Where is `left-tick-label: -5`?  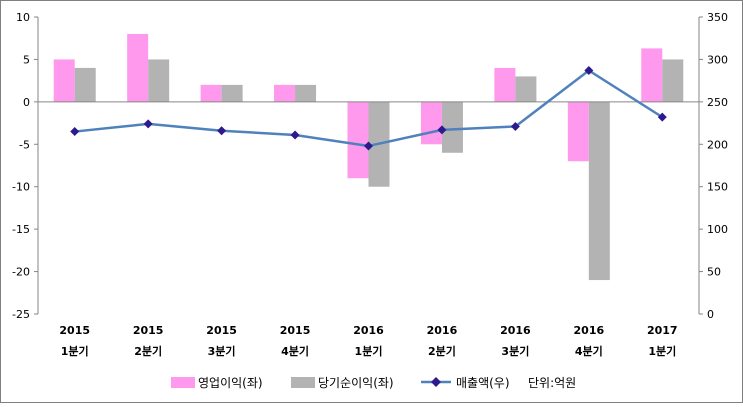 left-tick-label: -5 is located at coordinates (24, 144).